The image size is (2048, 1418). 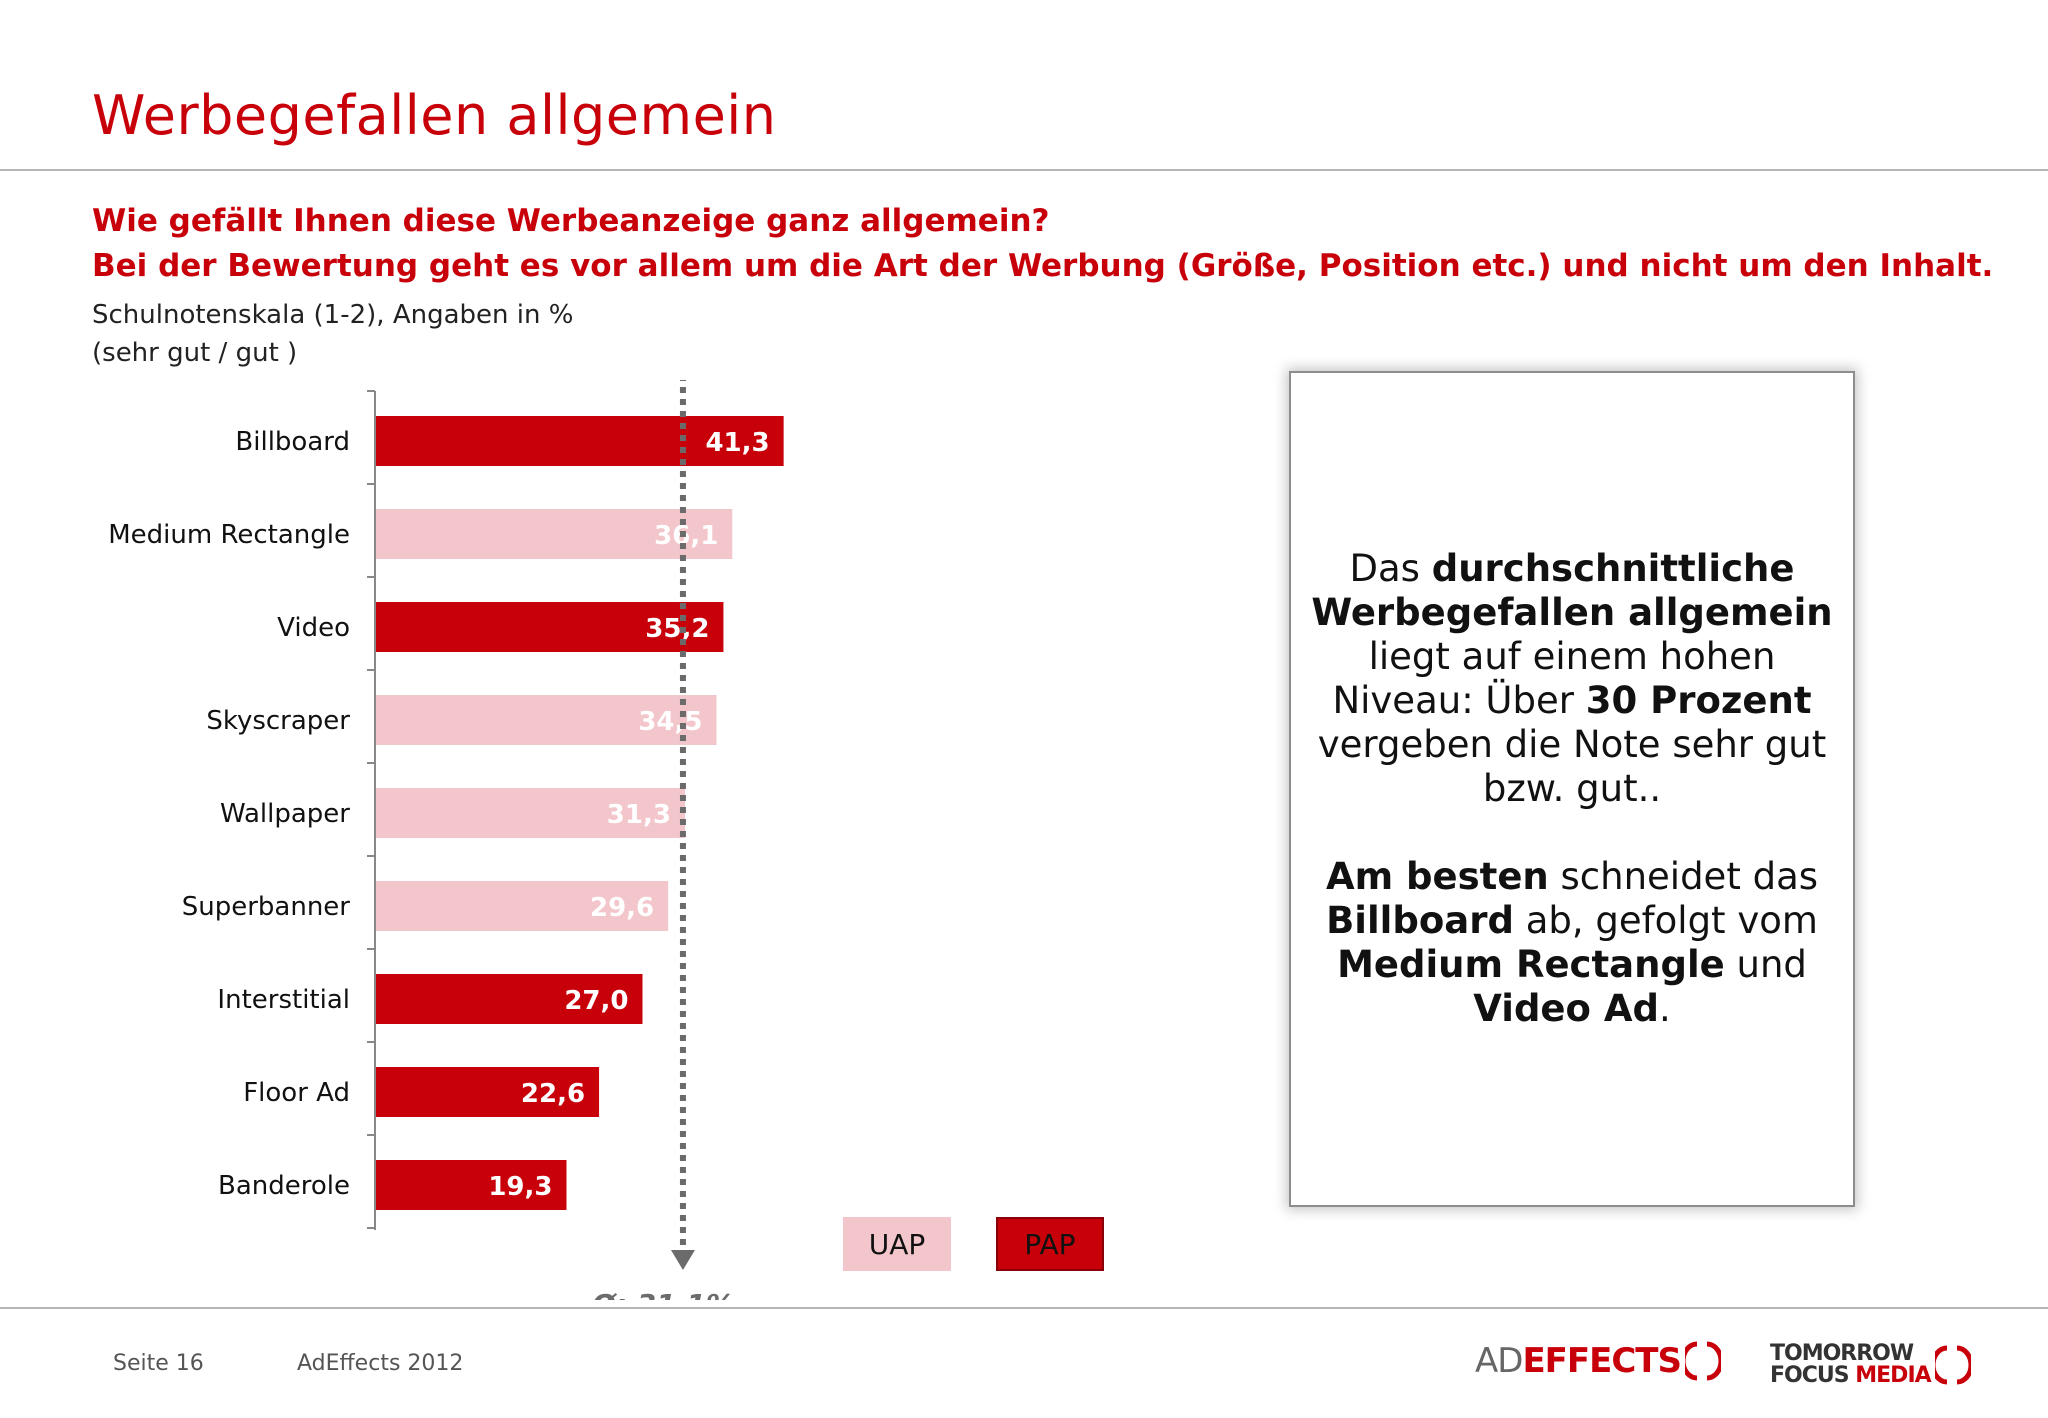 I want to click on value-label: 31,3, so click(x=639, y=815).